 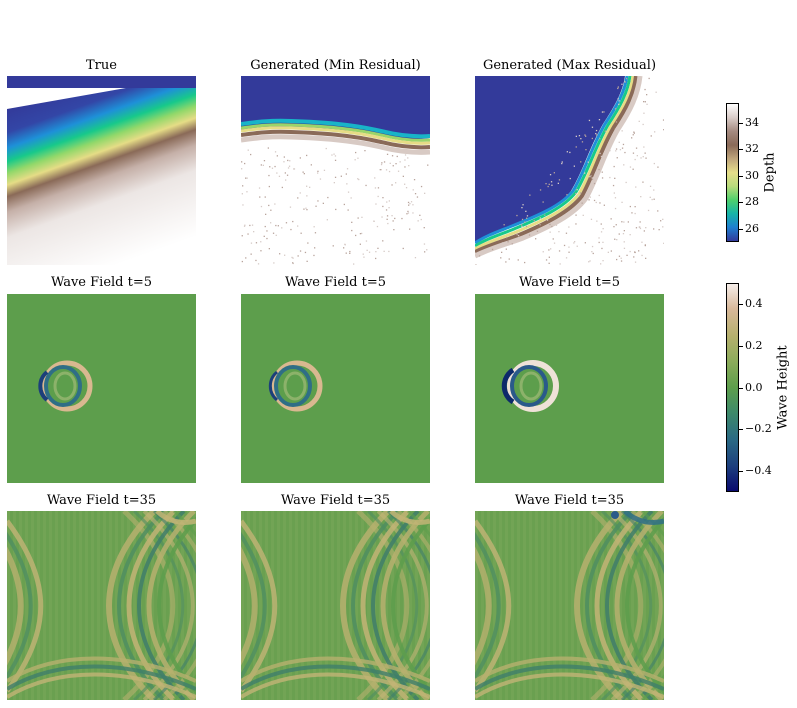 I want to click on depth-true-panel, so click(x=101, y=170).